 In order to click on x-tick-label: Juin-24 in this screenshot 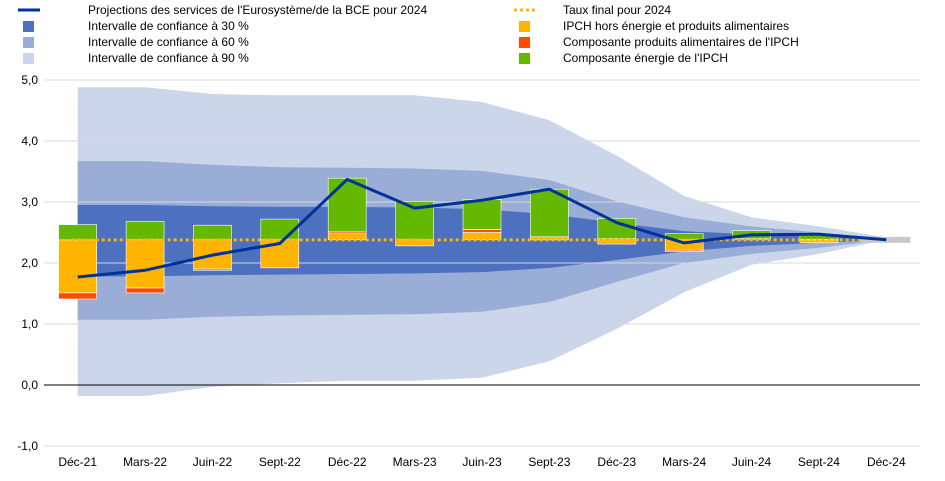, I will do `click(752, 462)`.